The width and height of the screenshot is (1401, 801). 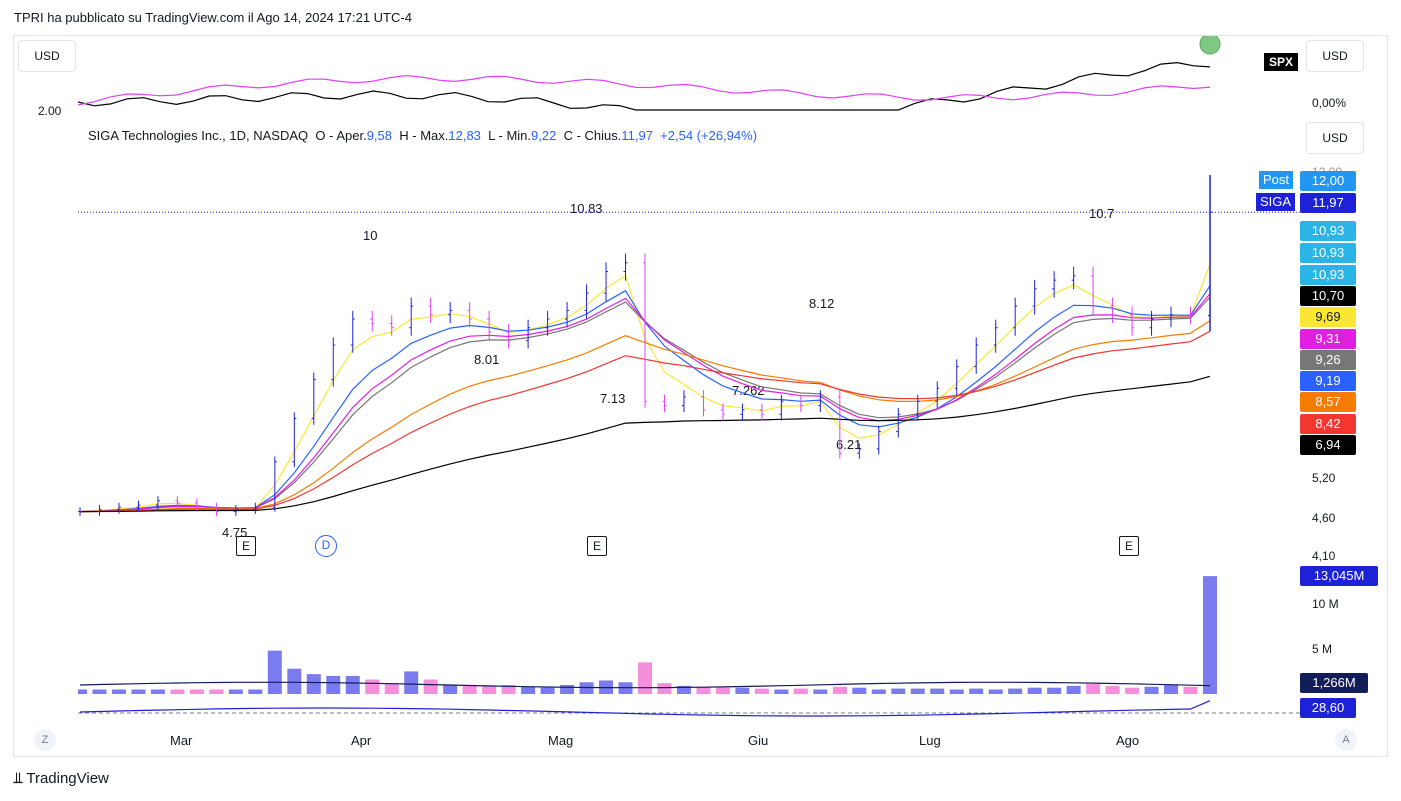 I want to click on volume-avg-badge: 1,266M, so click(x=1334, y=683).